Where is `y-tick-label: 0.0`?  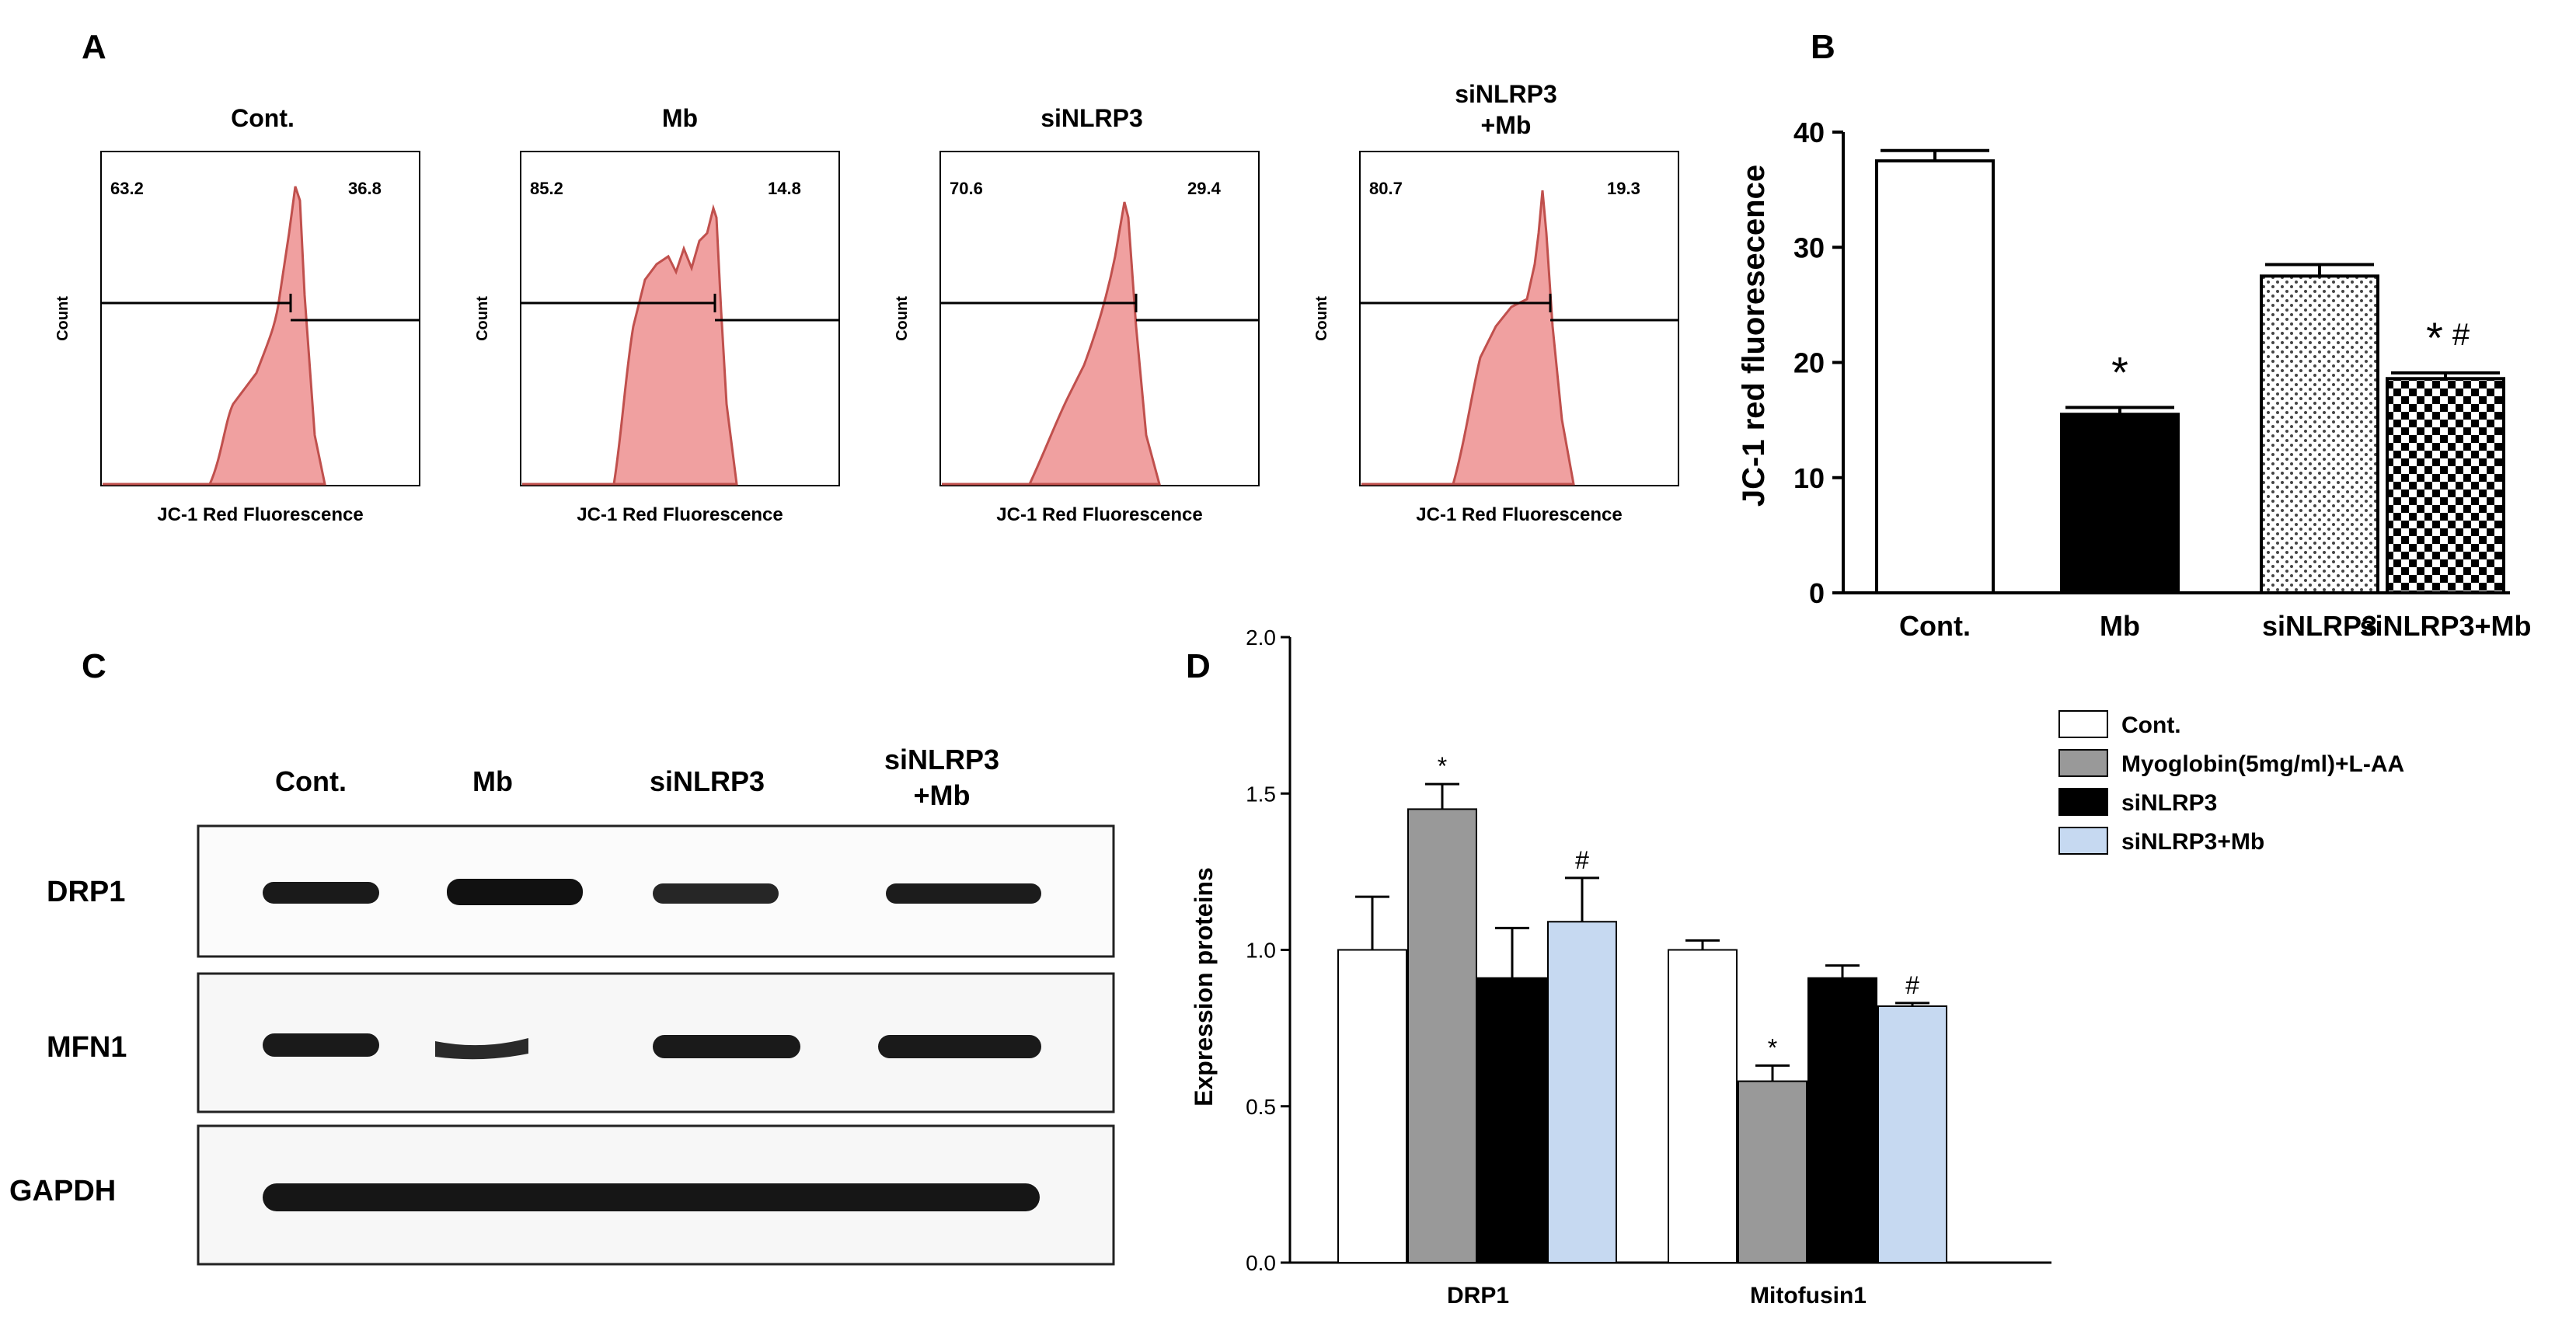 y-tick-label: 0.0 is located at coordinates (1261, 1263).